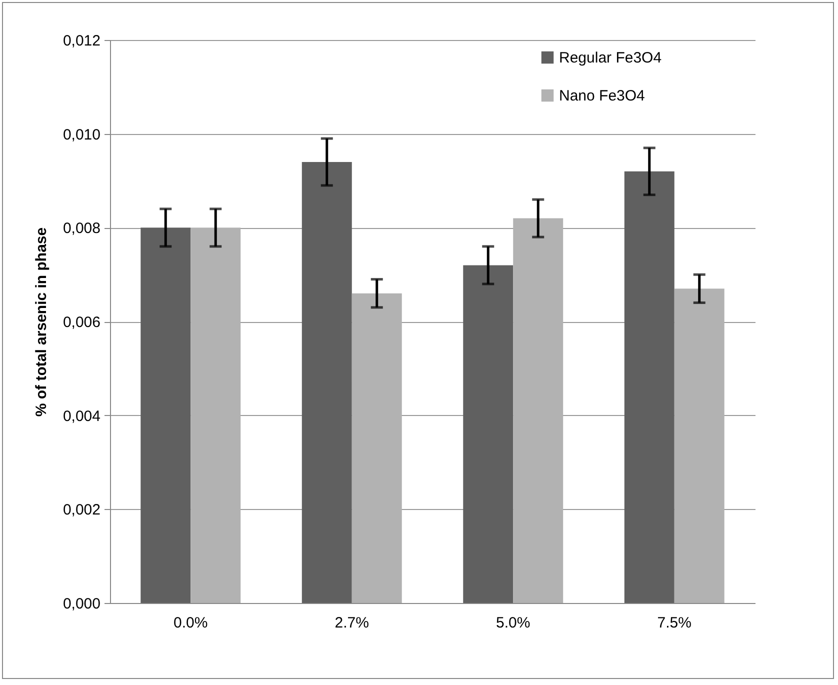 The height and width of the screenshot is (685, 838). I want to click on y-tick-label: 0,012, so click(81, 41).